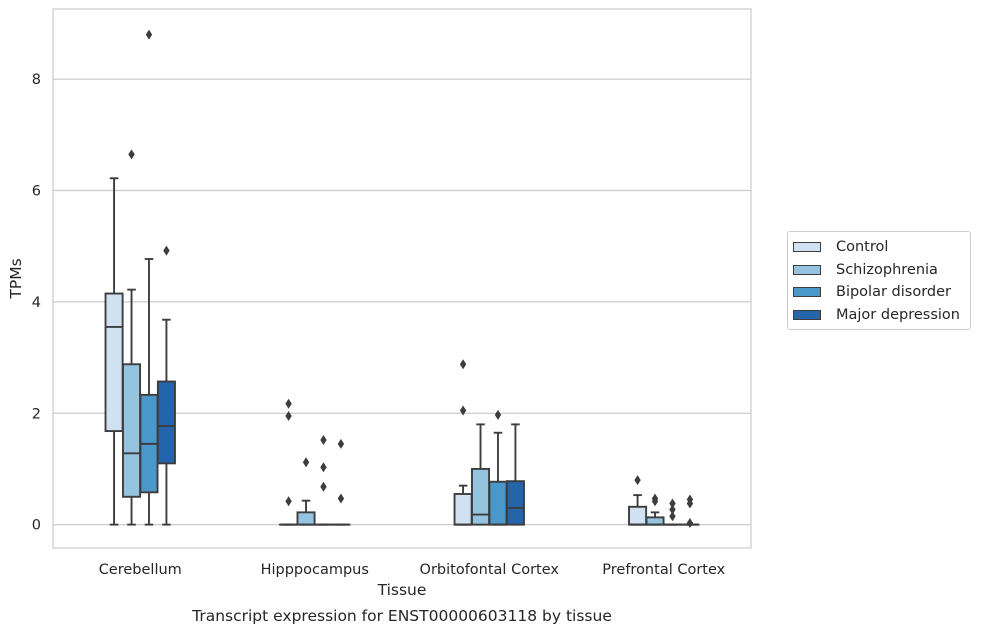  I want to click on y-tick-label: 4, so click(36, 303).